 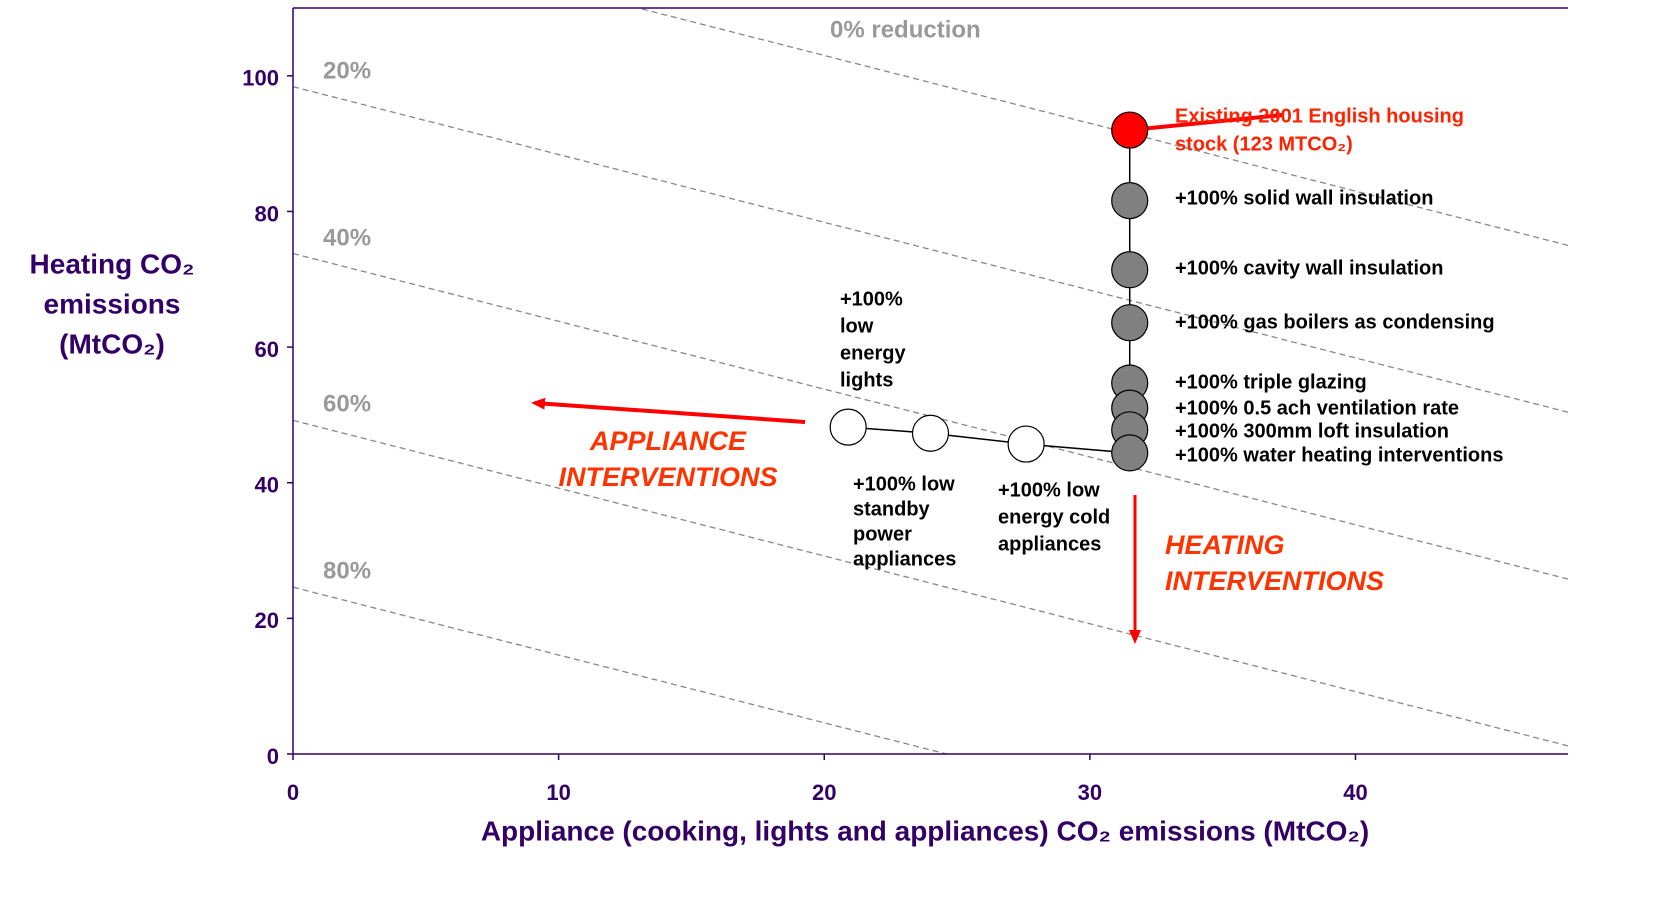 What do you see at coordinates (873, 353) in the screenshot?
I see `point-label: energy` at bounding box center [873, 353].